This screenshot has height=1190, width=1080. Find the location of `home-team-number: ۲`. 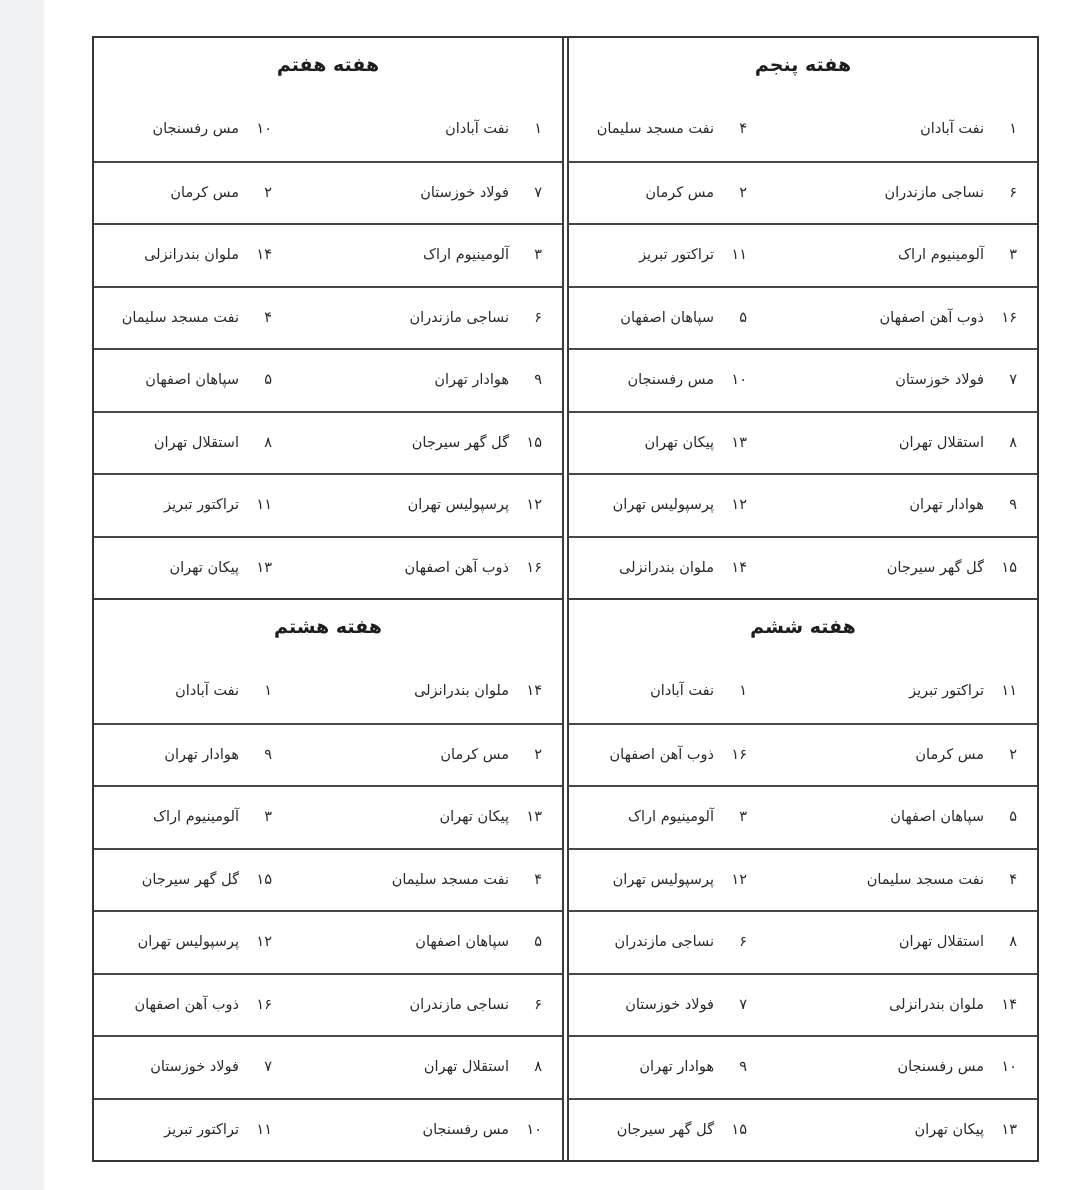

home-team-number: ۲ is located at coordinates (538, 754).